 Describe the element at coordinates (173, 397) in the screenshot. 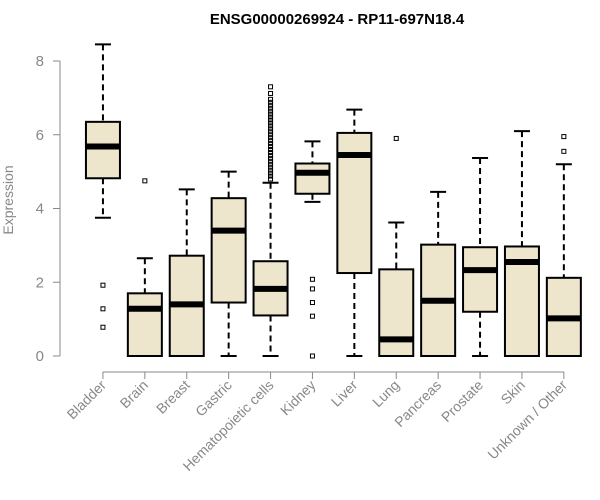

I see `x-tick-label: Breast` at that location.